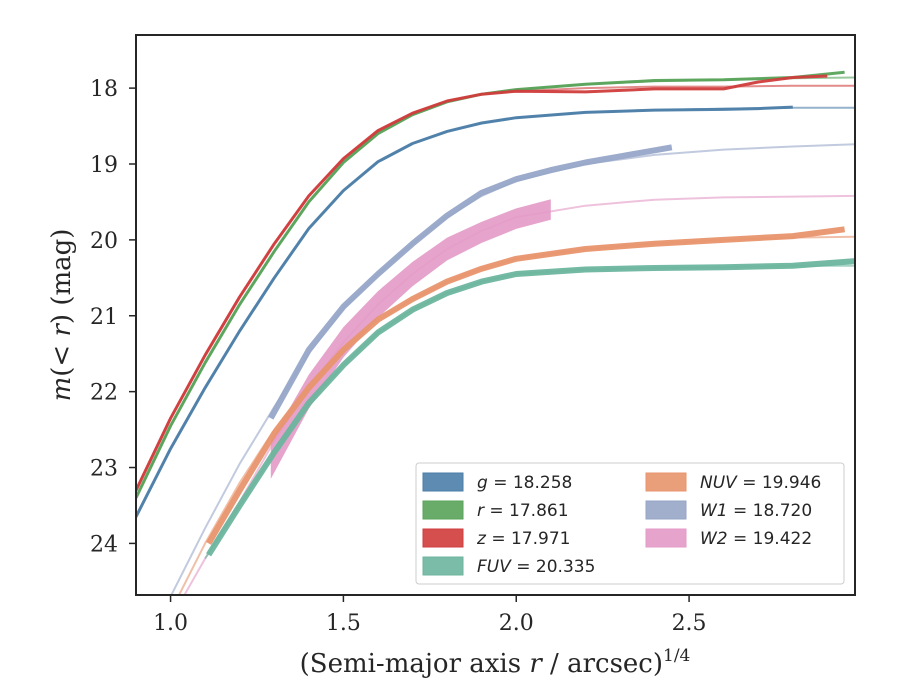 Image resolution: width=900 pixels, height=700 pixels. I want to click on y-tick-label: 22, so click(104, 393).